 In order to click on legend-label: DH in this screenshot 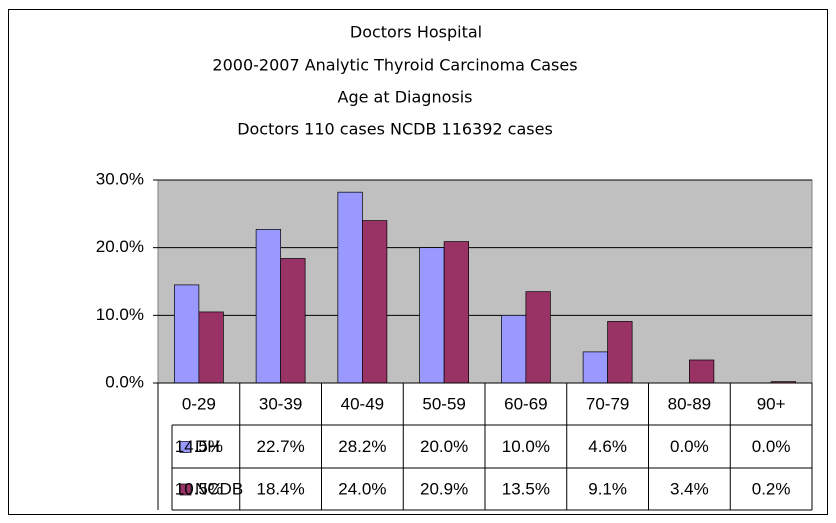, I will do `click(207, 446)`.